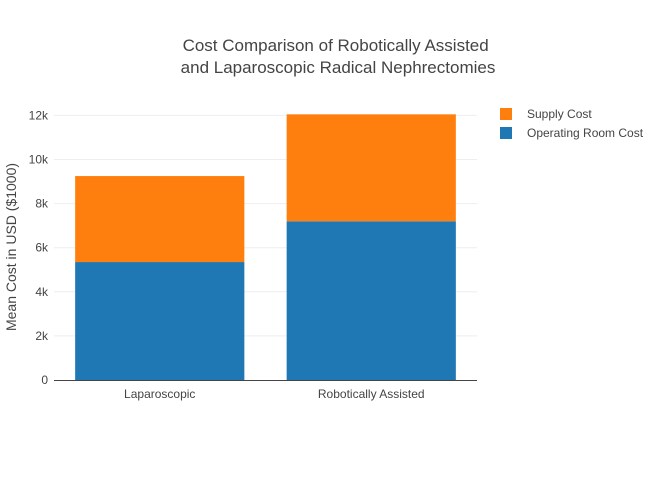 Image resolution: width=672 pixels, height=480 pixels. Describe the element at coordinates (42, 336) in the screenshot. I see `y-tick-label: 2k` at that location.